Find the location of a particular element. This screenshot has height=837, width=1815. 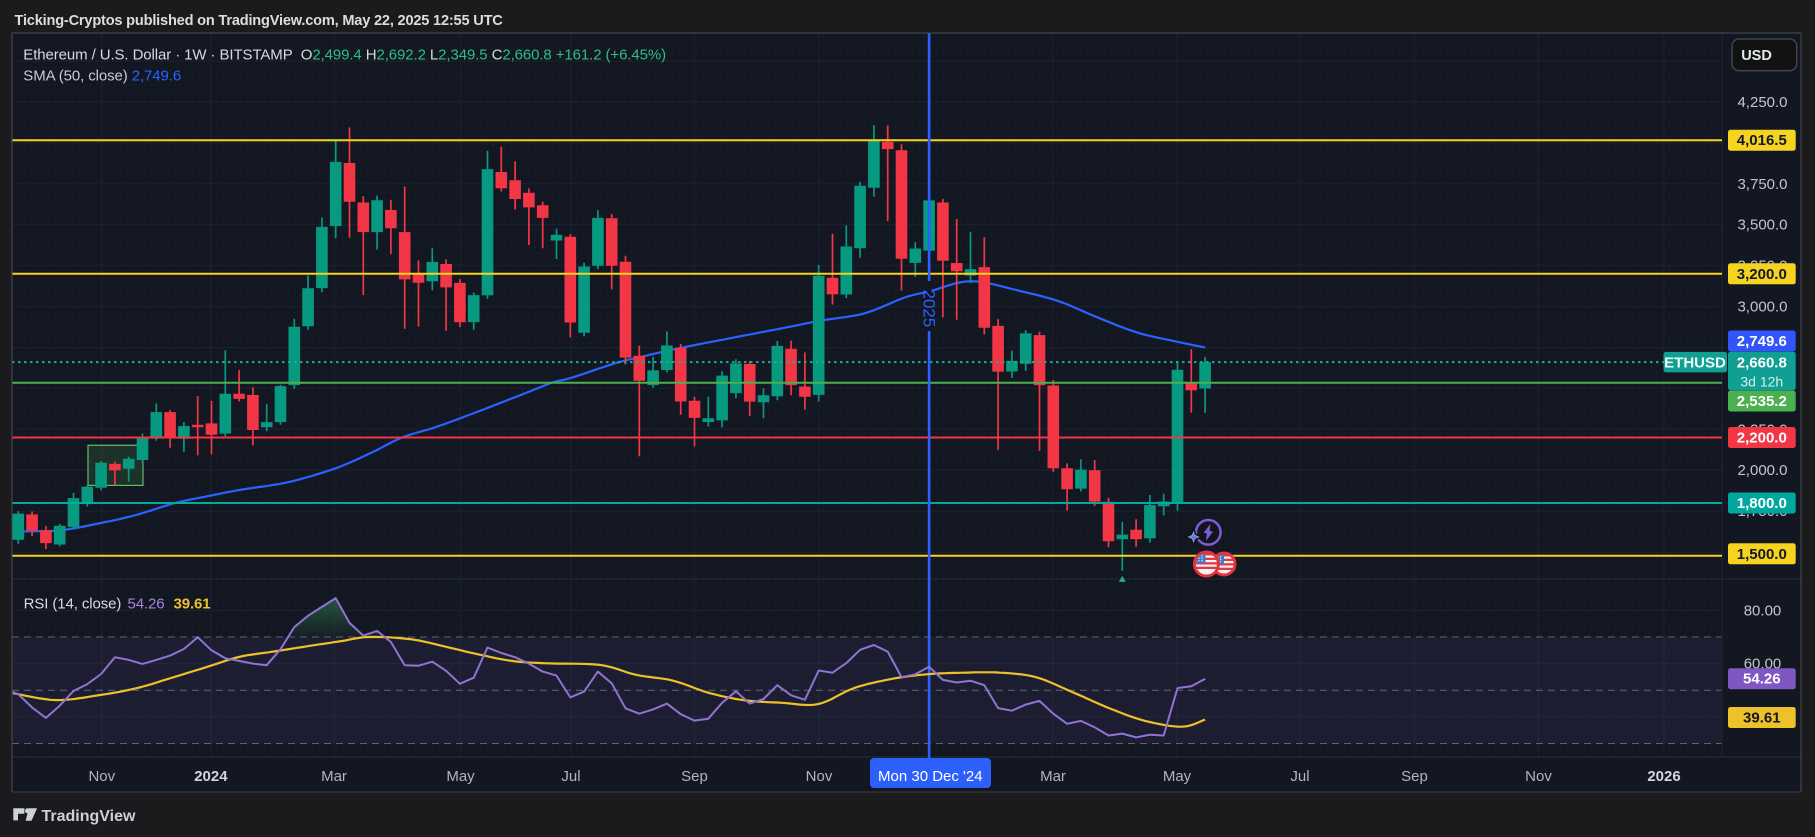

svg-text: 3,750.0 is located at coordinates (1762, 184).